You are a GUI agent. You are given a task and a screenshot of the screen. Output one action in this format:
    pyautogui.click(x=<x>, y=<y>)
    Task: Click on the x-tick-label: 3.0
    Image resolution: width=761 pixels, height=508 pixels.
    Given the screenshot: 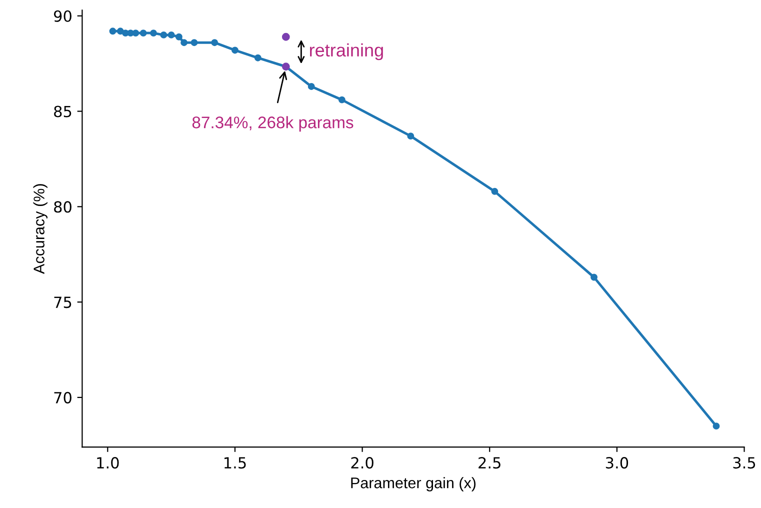 What is the action you would take?
    pyautogui.click(x=617, y=463)
    